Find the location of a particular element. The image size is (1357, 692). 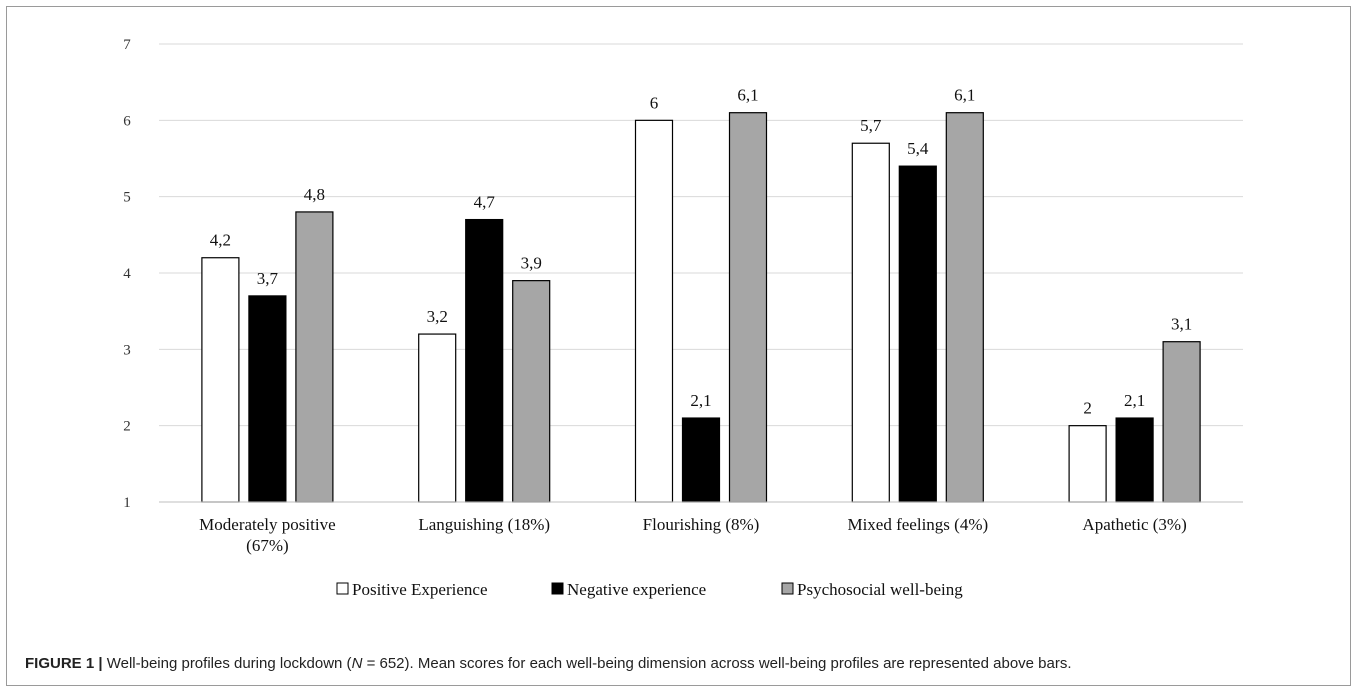

y-tick-label: 7 is located at coordinates (127, 45).